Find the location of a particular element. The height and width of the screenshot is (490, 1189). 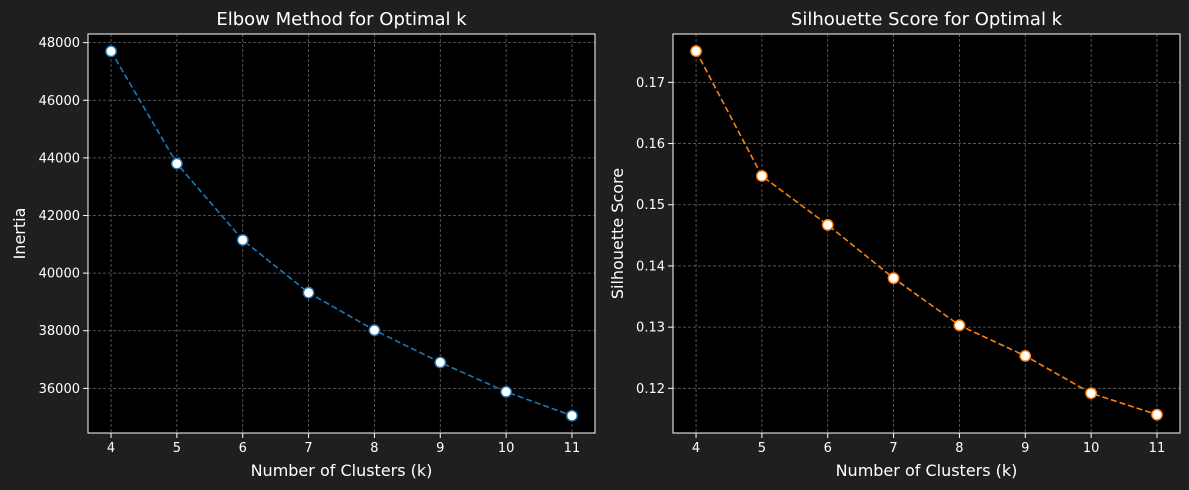

y-tick-label: 42000 is located at coordinates (59, 216).